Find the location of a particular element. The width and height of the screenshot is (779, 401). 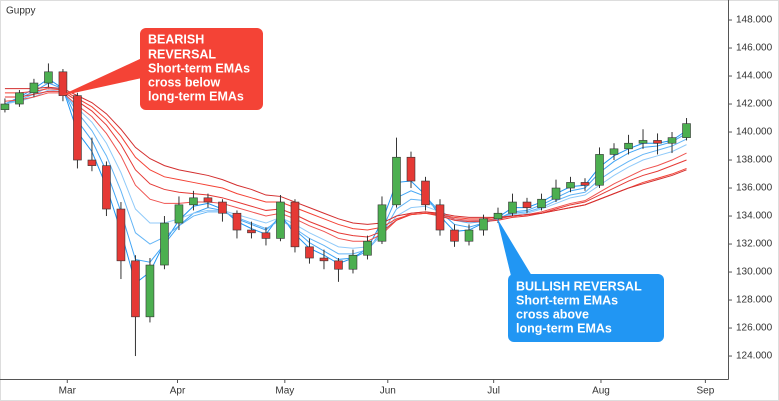

y-tick-label: 144.000 is located at coordinates (754, 76).